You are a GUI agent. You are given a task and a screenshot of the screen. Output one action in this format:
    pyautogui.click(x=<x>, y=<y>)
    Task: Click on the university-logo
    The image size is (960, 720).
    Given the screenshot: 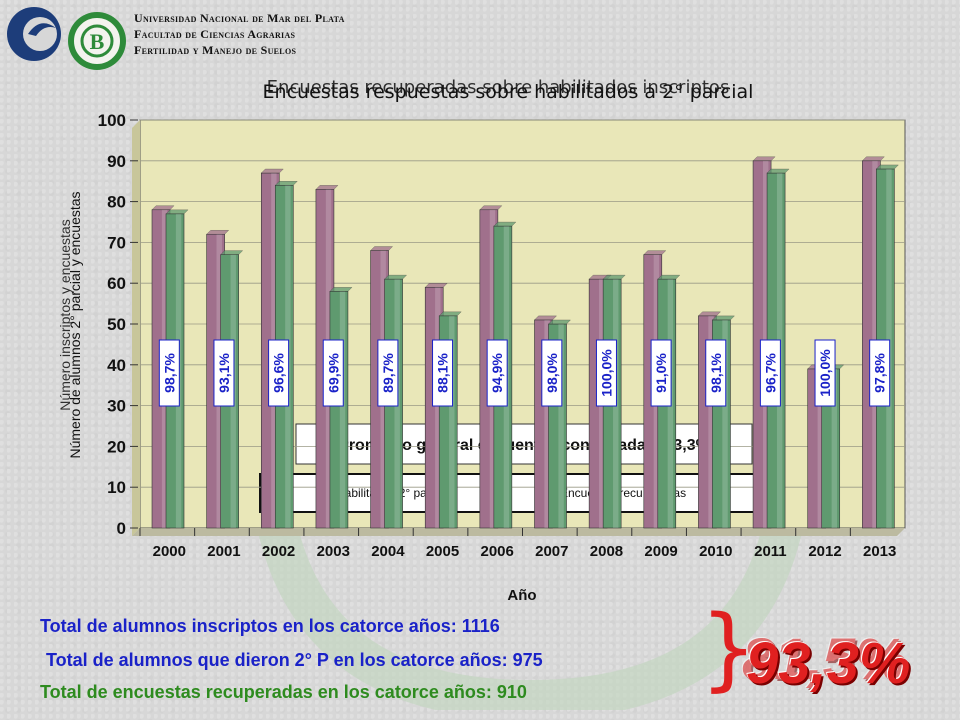 What is the action you would take?
    pyautogui.click(x=34, y=34)
    